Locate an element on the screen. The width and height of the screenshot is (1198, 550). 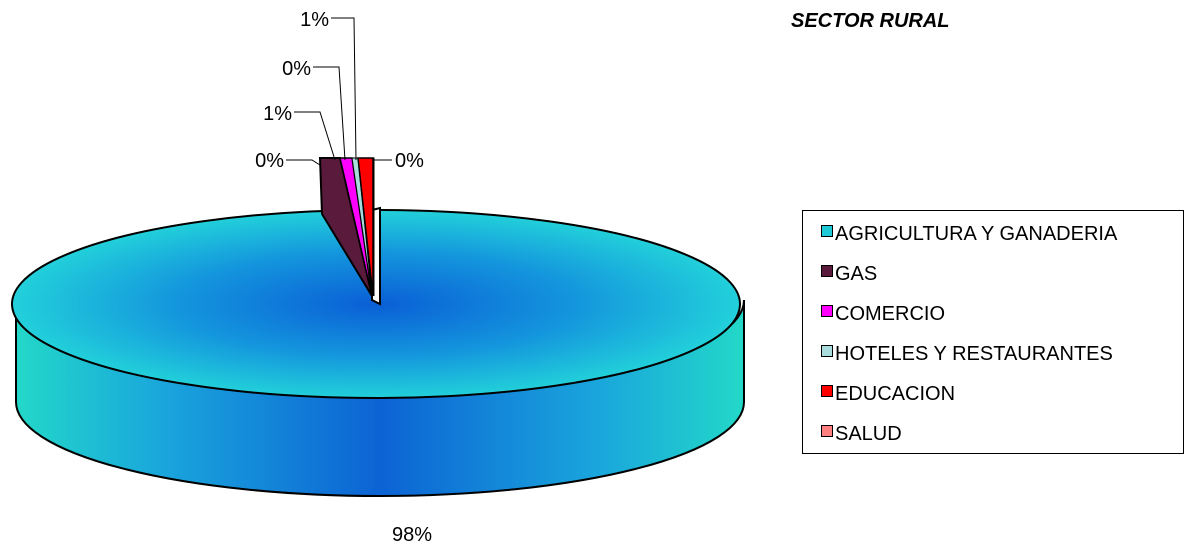
slice-salud is located at coordinates (373, 227).